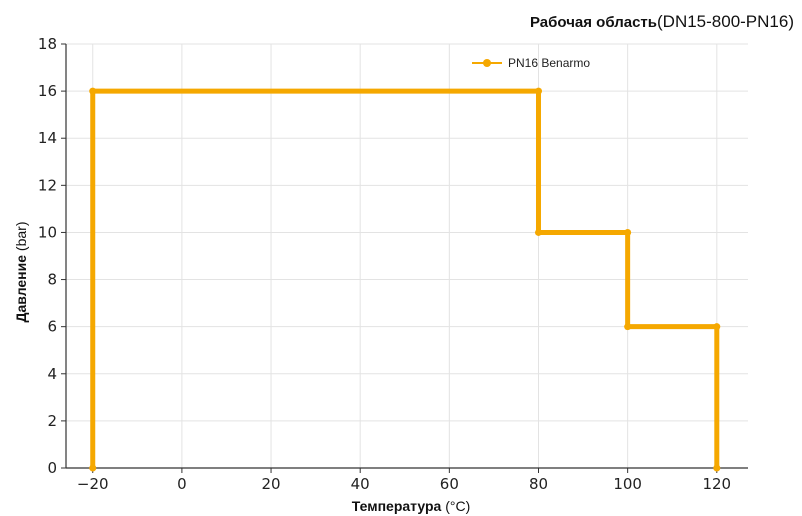 The width and height of the screenshot is (802, 516). I want to click on x-axis-label: Температура (°C), so click(411, 507).